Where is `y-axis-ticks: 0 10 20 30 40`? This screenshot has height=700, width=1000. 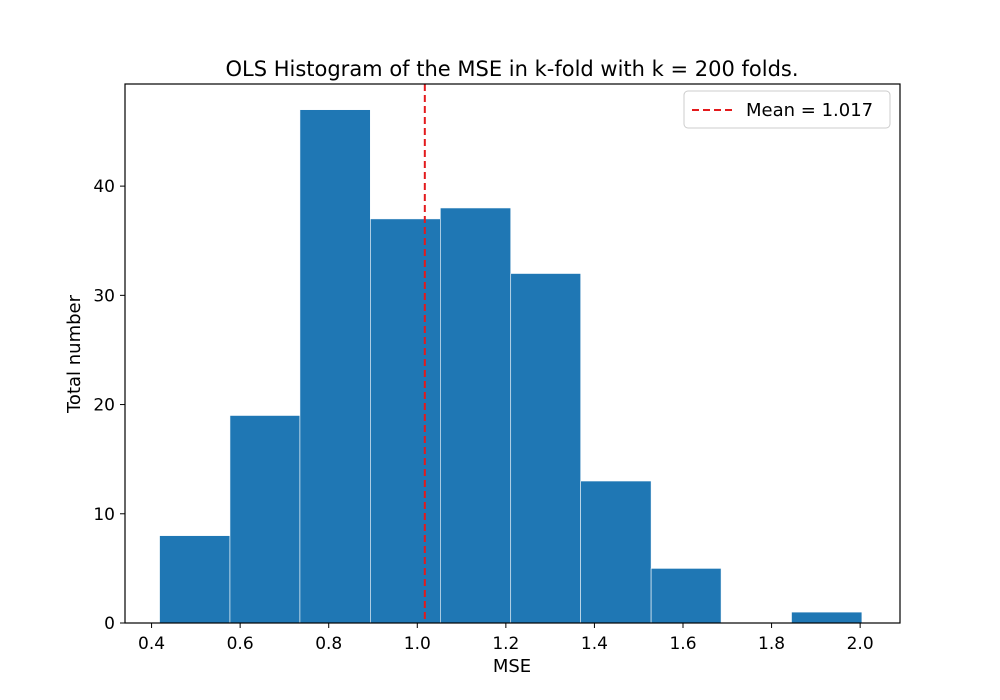
y-axis-ticks: 0 10 20 30 40 is located at coordinates (109, 405).